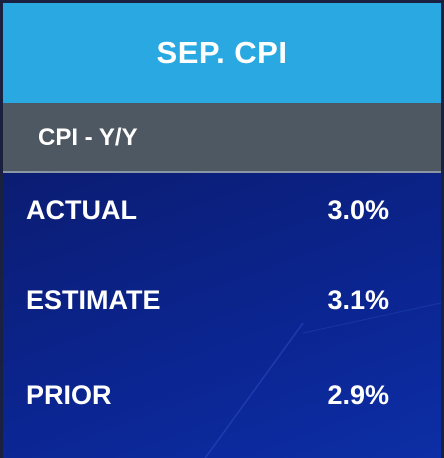 The height and width of the screenshot is (458, 444). Describe the element at coordinates (88, 137) in the screenshot. I see `subheader-title: CPI - Y/Y` at that location.